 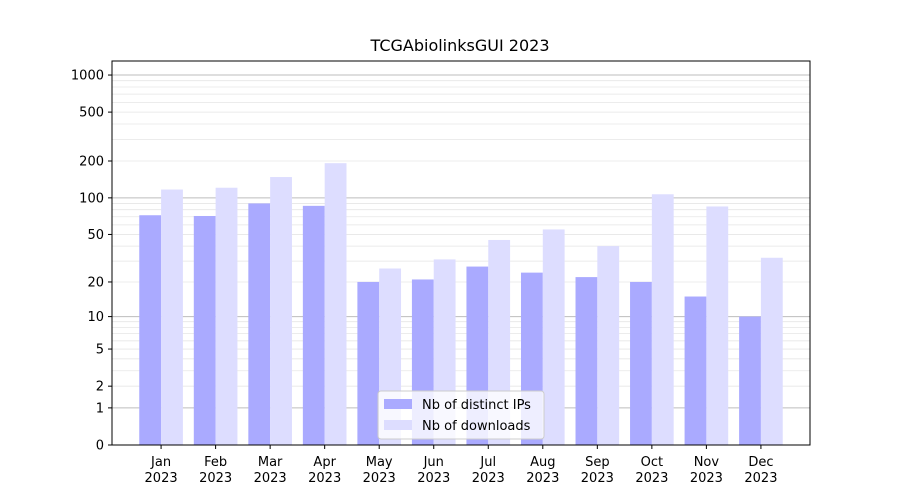 What do you see at coordinates (586, 361) in the screenshot?
I see `bar-ips-sep` at bounding box center [586, 361].